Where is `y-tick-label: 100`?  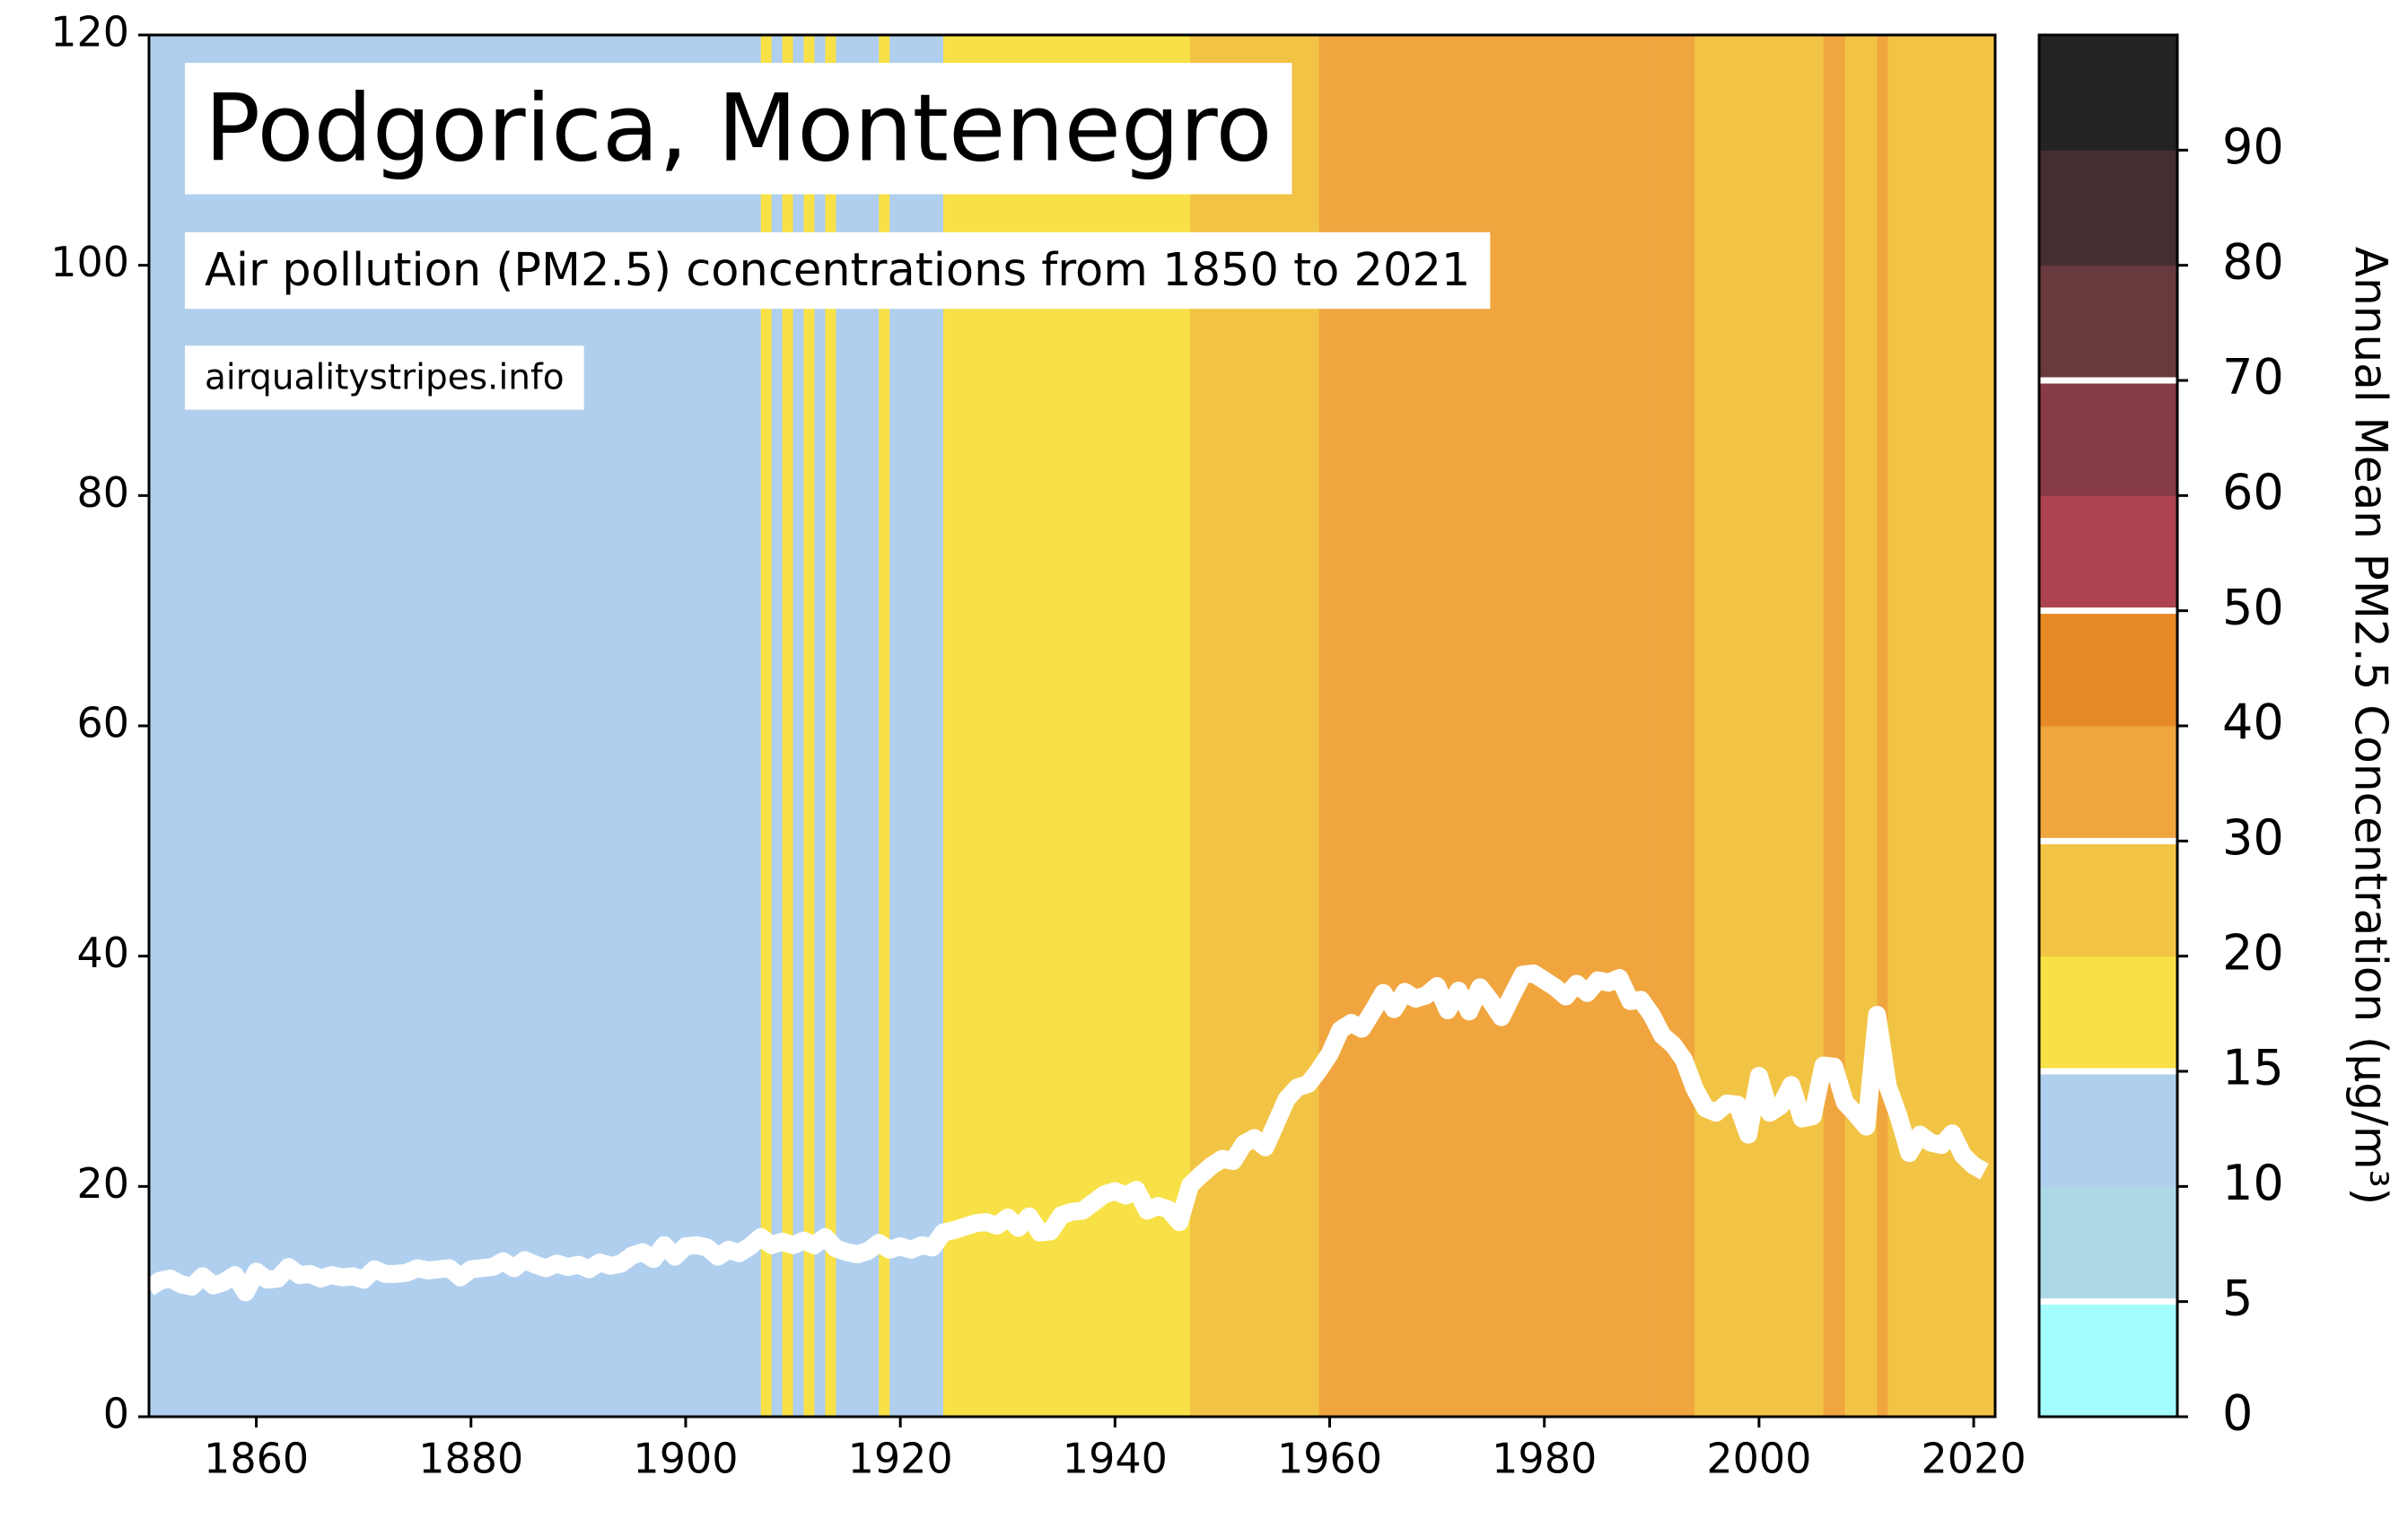
y-tick-label: 100 is located at coordinates (90, 262).